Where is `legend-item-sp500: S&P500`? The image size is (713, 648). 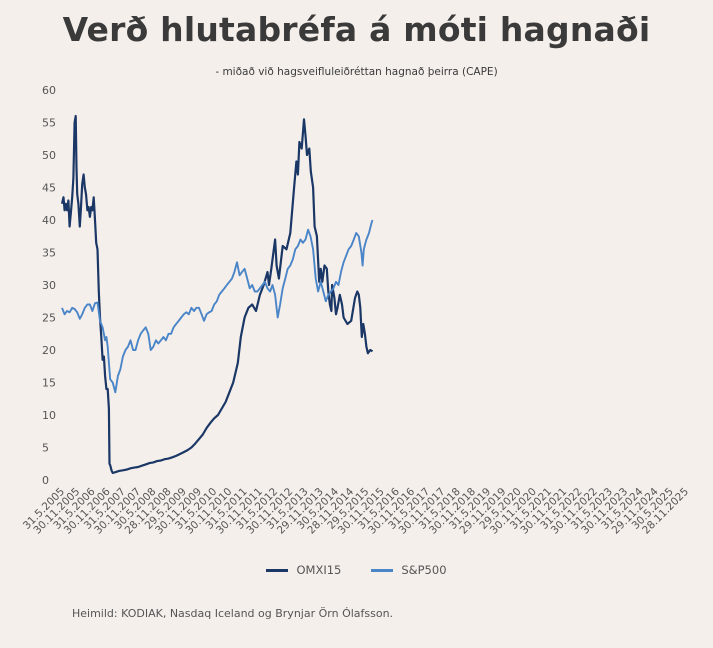 legend-item-sp500: S&P500 is located at coordinates (409, 570).